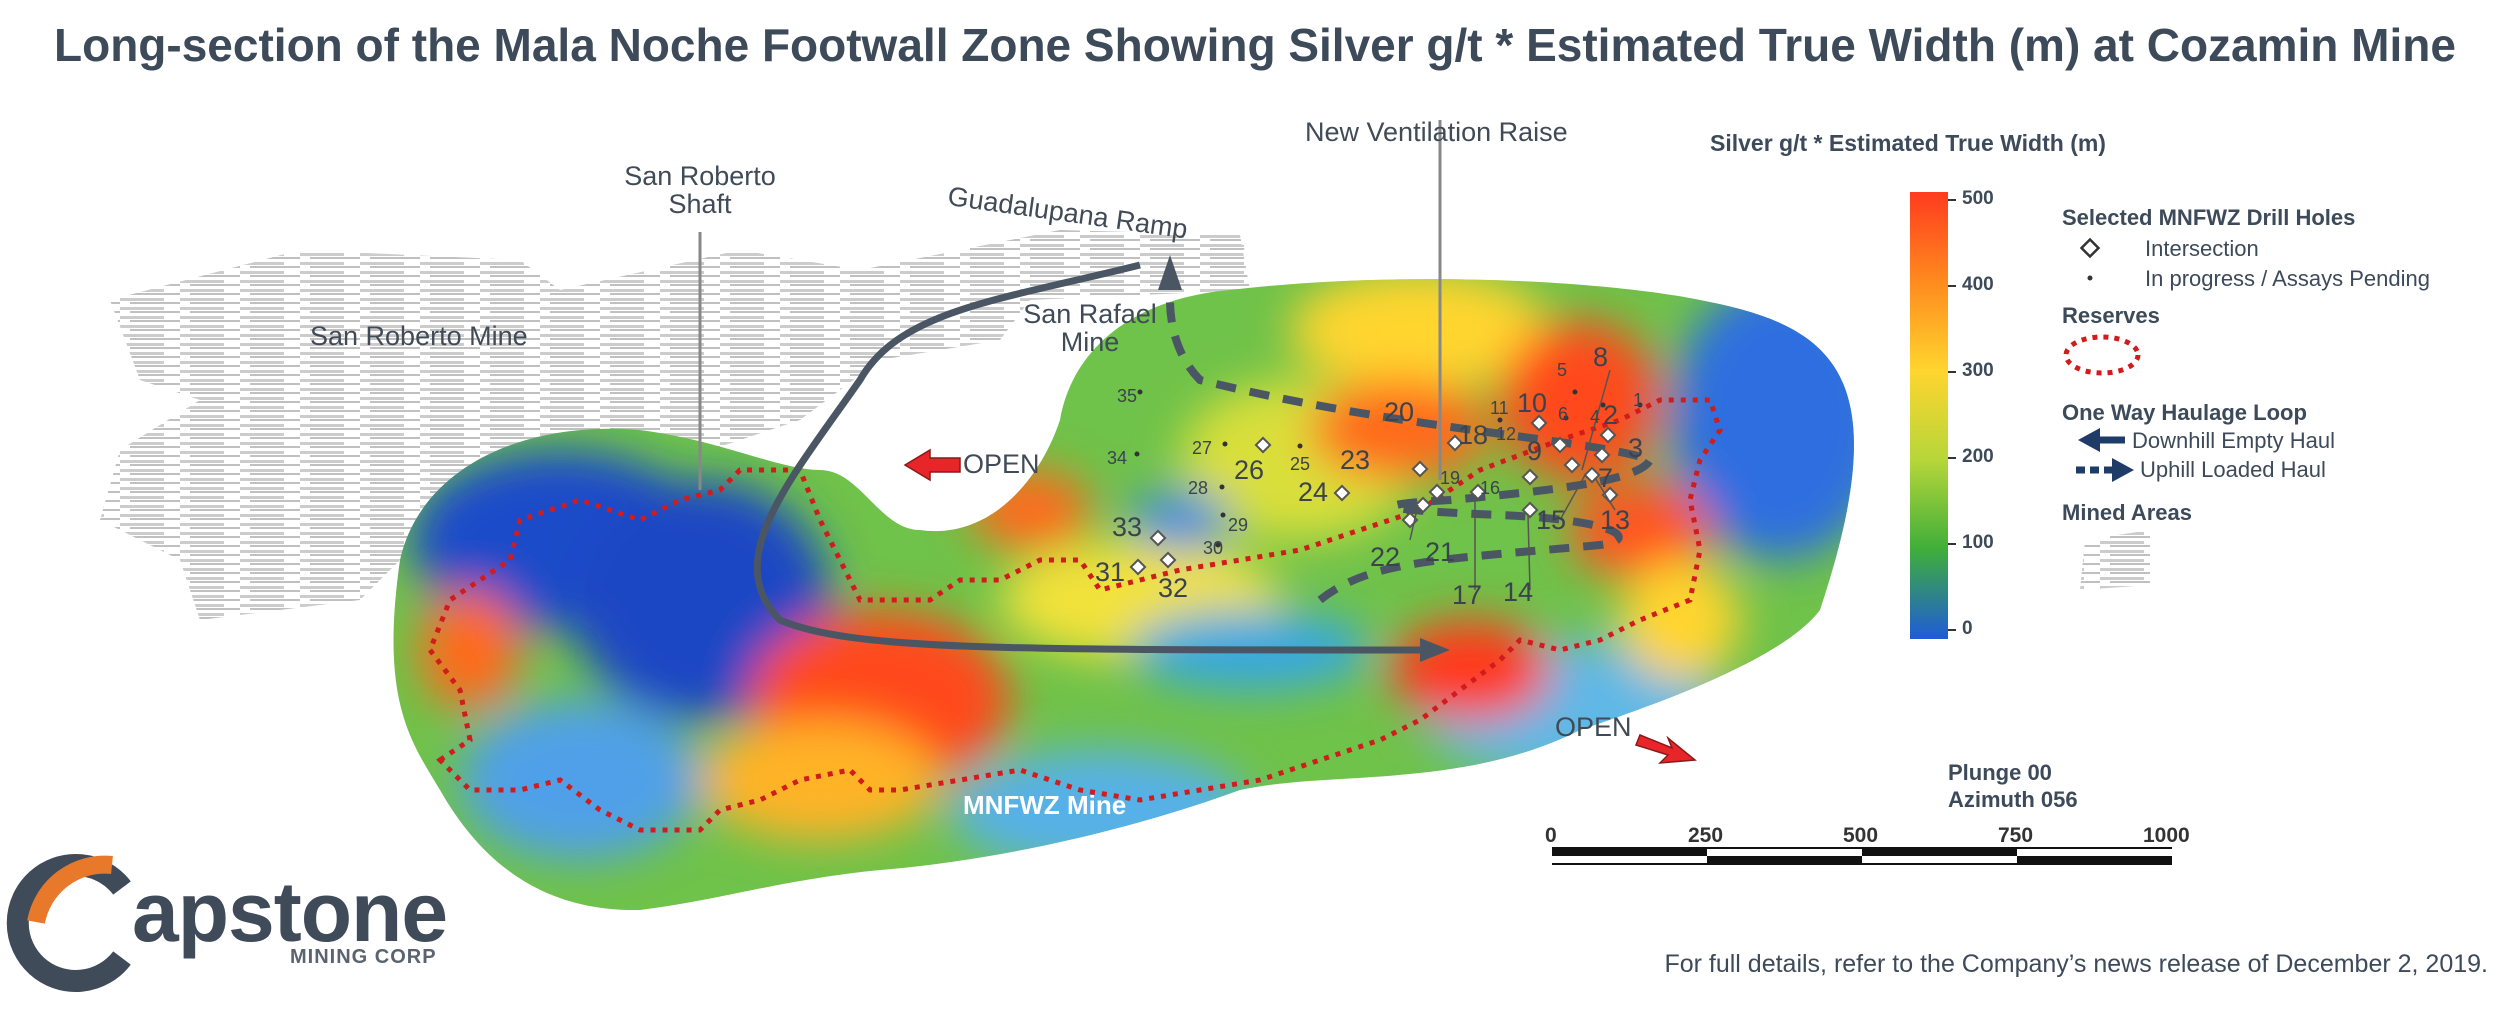 The width and height of the screenshot is (2510, 1017). I want to click on new-ventilation-raise-label: New Ventilation Raise, so click(1436, 132).